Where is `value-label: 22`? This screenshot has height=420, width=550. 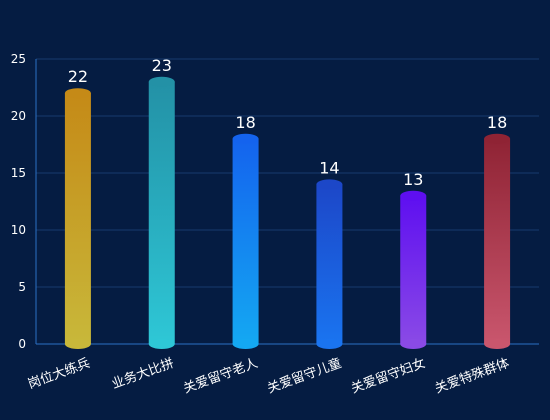 value-label: 22 is located at coordinates (78, 76).